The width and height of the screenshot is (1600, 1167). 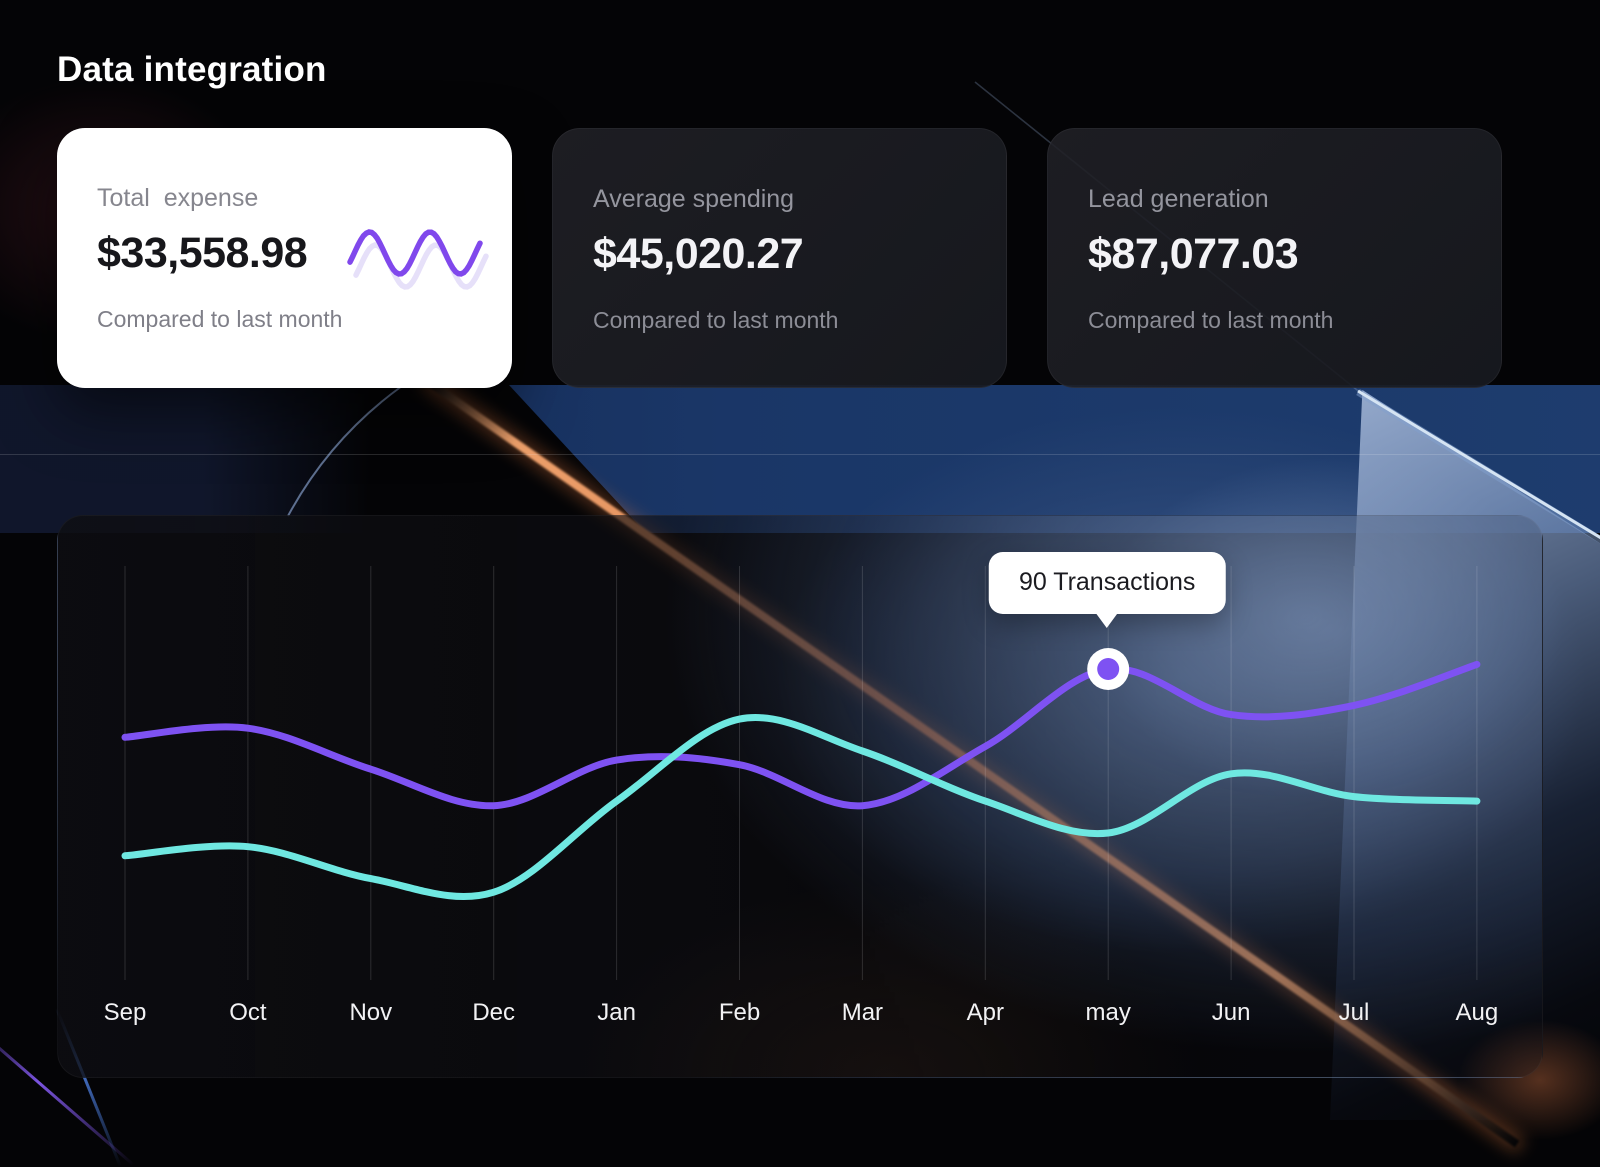 What do you see at coordinates (185, 459) in the screenshot?
I see `background-navy-wedge-left` at bounding box center [185, 459].